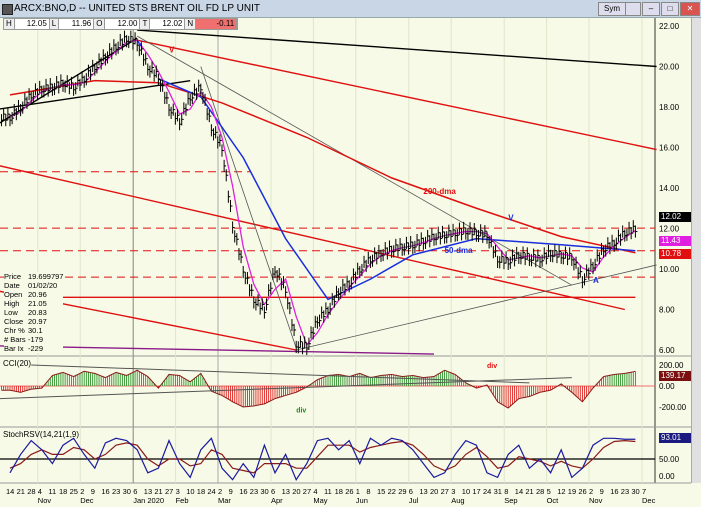 Image resolution: width=701 pixels, height=507 pixels. Describe the element at coordinates (36, 339) in the screenshot. I see `info-value: -179` at that location.